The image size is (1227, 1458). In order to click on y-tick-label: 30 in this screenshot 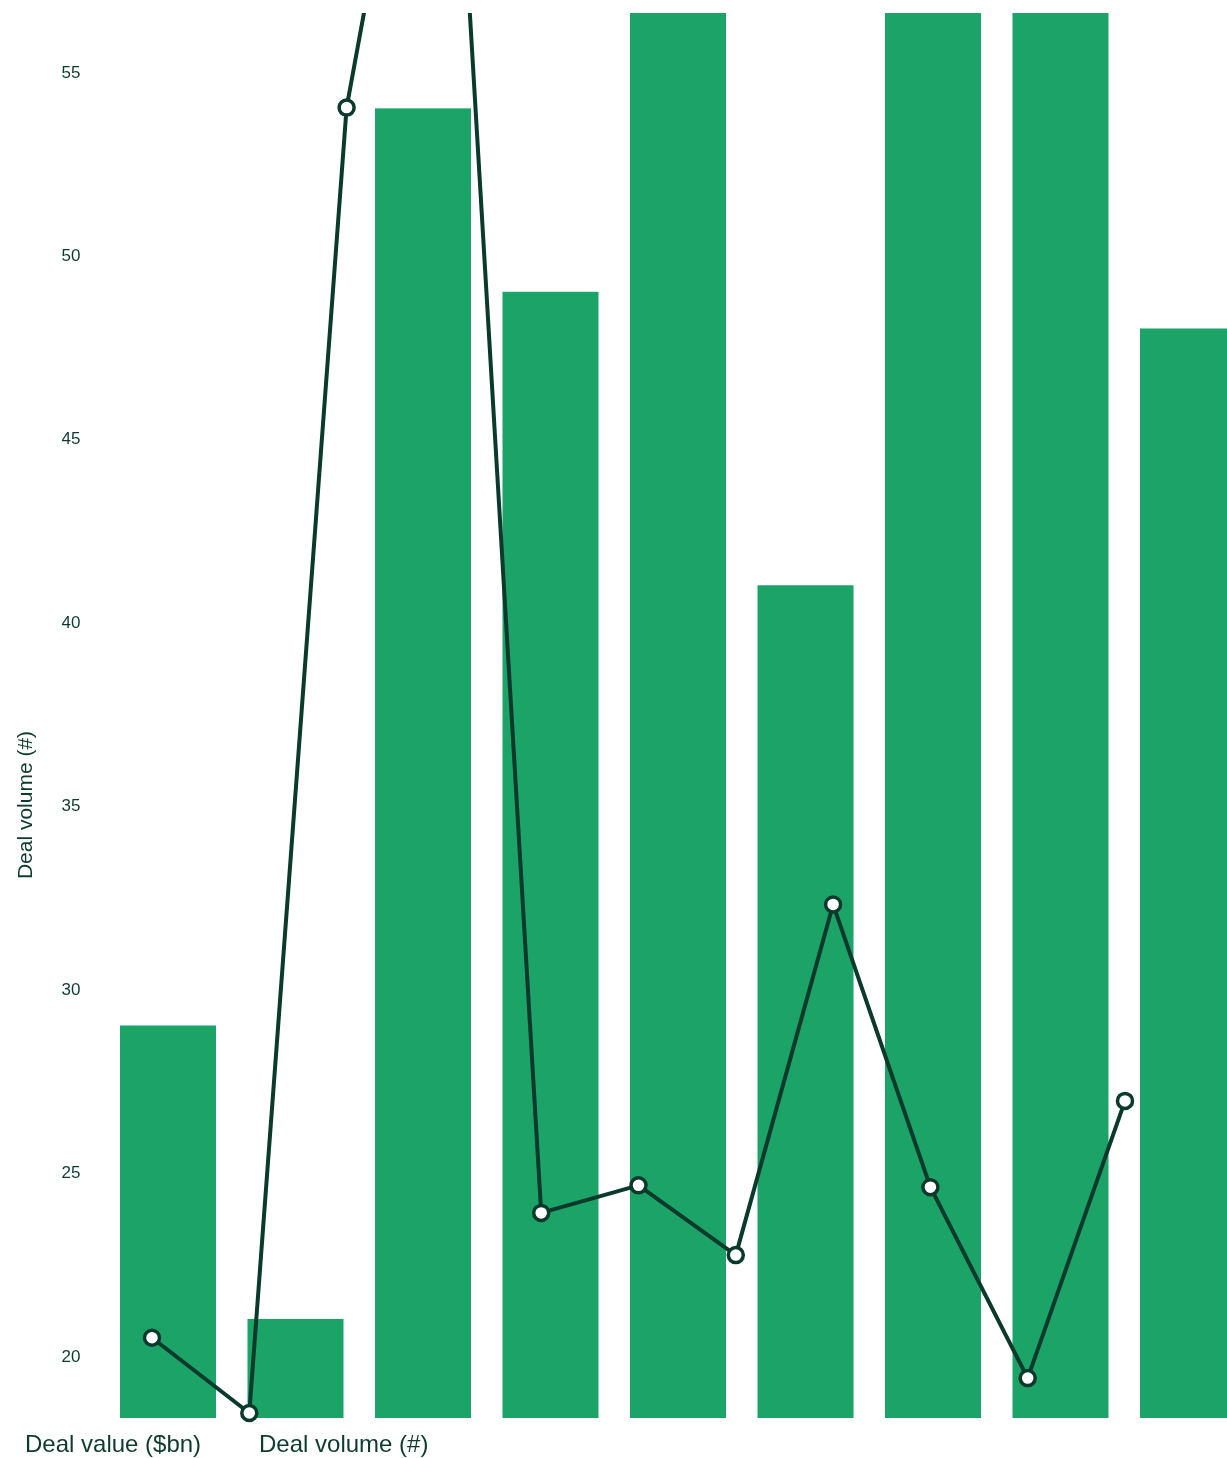, I will do `click(71, 989)`.